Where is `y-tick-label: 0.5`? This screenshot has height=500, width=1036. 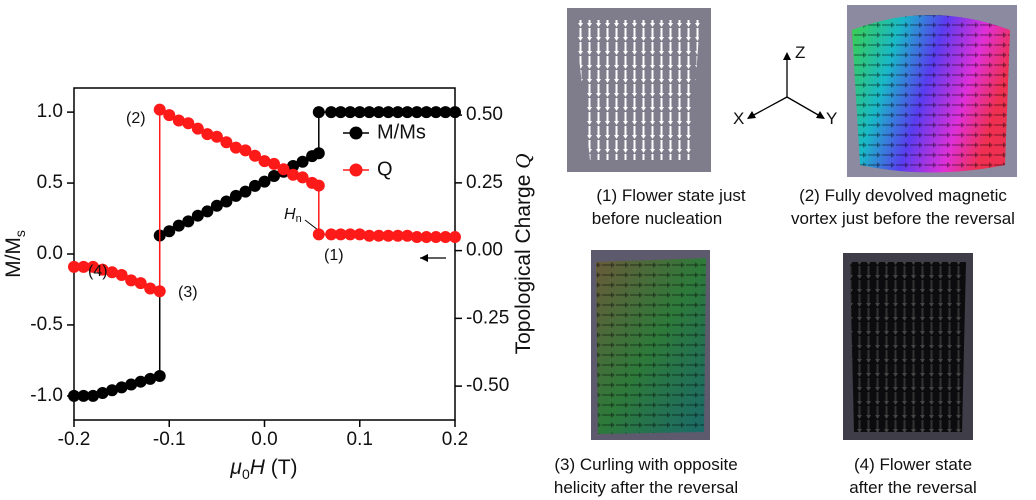
y-tick-label: 0.5 is located at coordinates (50, 182).